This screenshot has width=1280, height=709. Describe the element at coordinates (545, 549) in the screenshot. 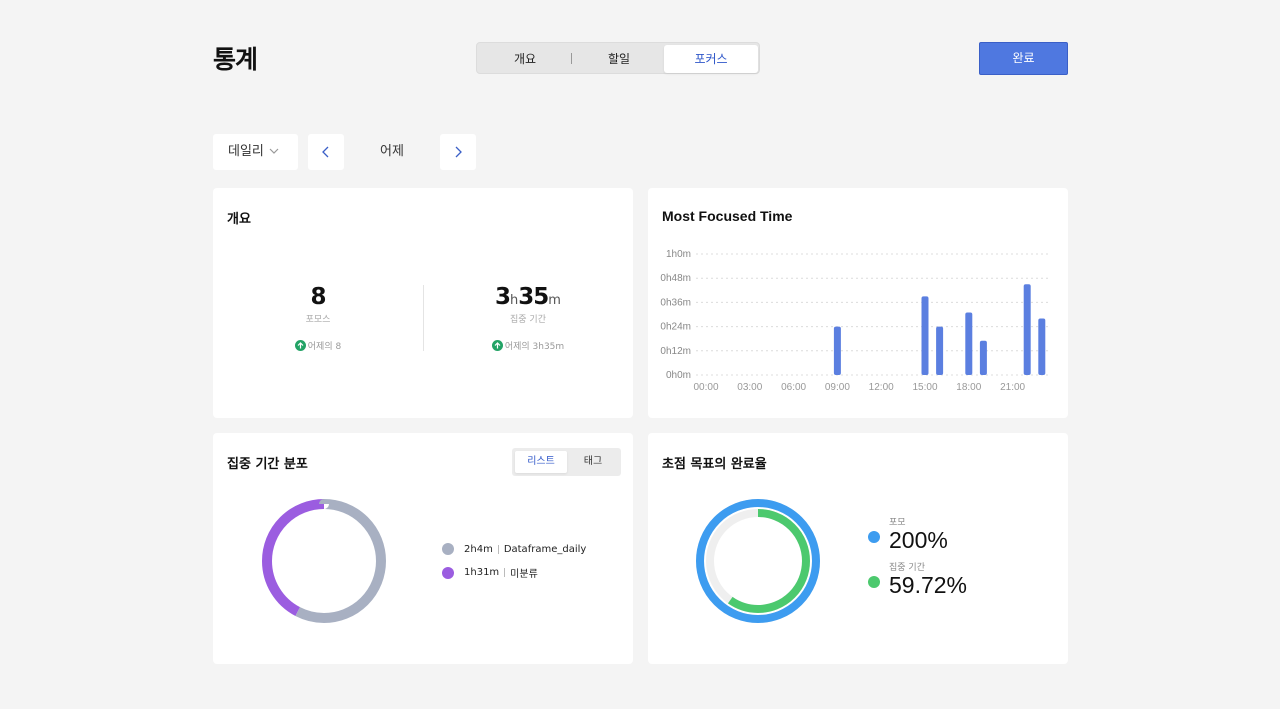

I see `legend-name: Dataframe_daily` at that location.